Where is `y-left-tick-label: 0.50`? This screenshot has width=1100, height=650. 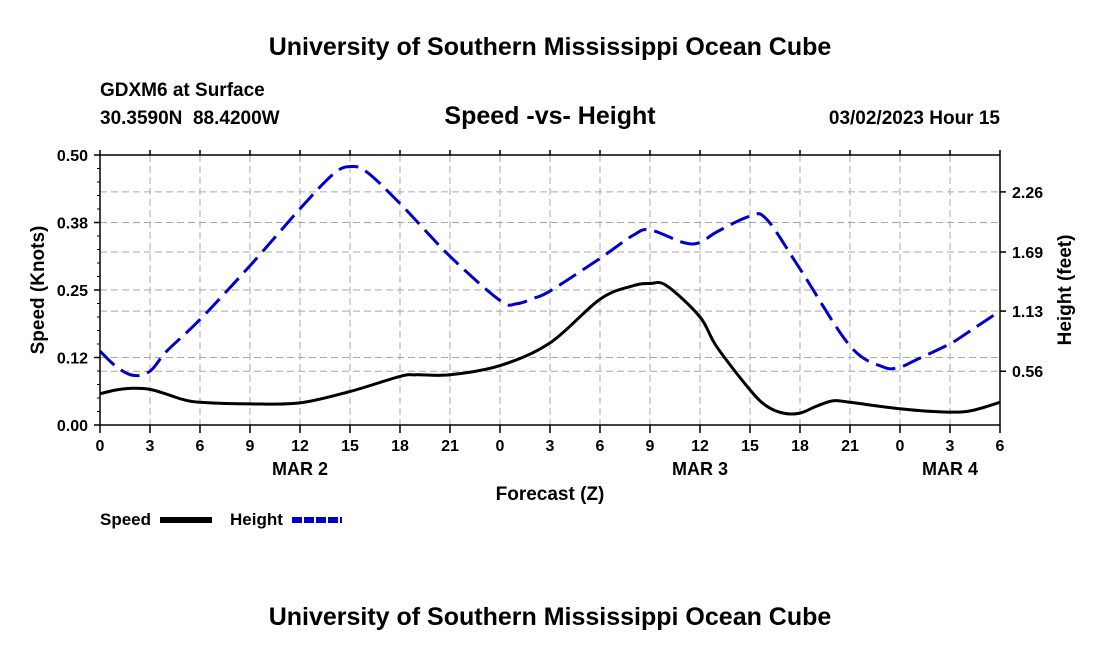 y-left-tick-label: 0.50 is located at coordinates (72, 156).